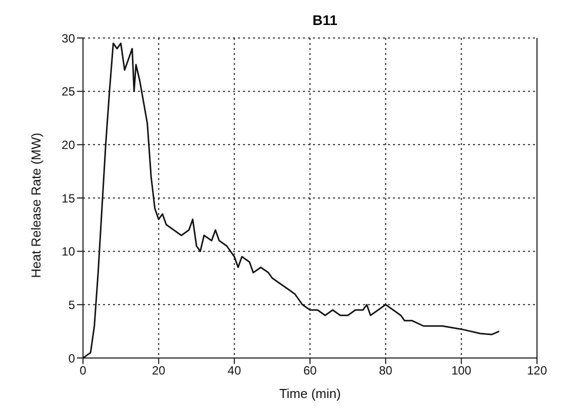  Describe the element at coordinates (69, 198) in the screenshot. I see `y-tick-label: 15` at that location.